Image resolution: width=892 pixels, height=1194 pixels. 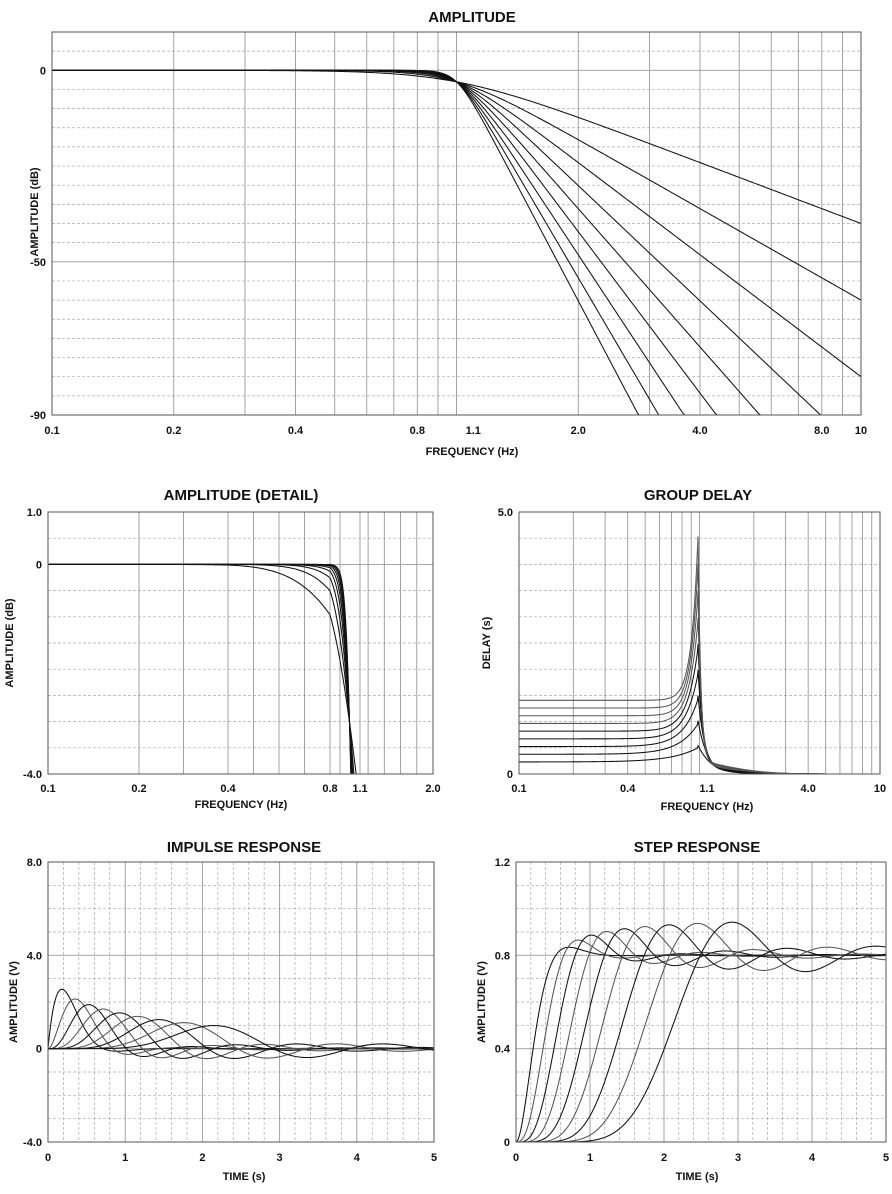 What do you see at coordinates (34, 956) in the screenshot?
I see `y-tick-label: 4.0` at bounding box center [34, 956].